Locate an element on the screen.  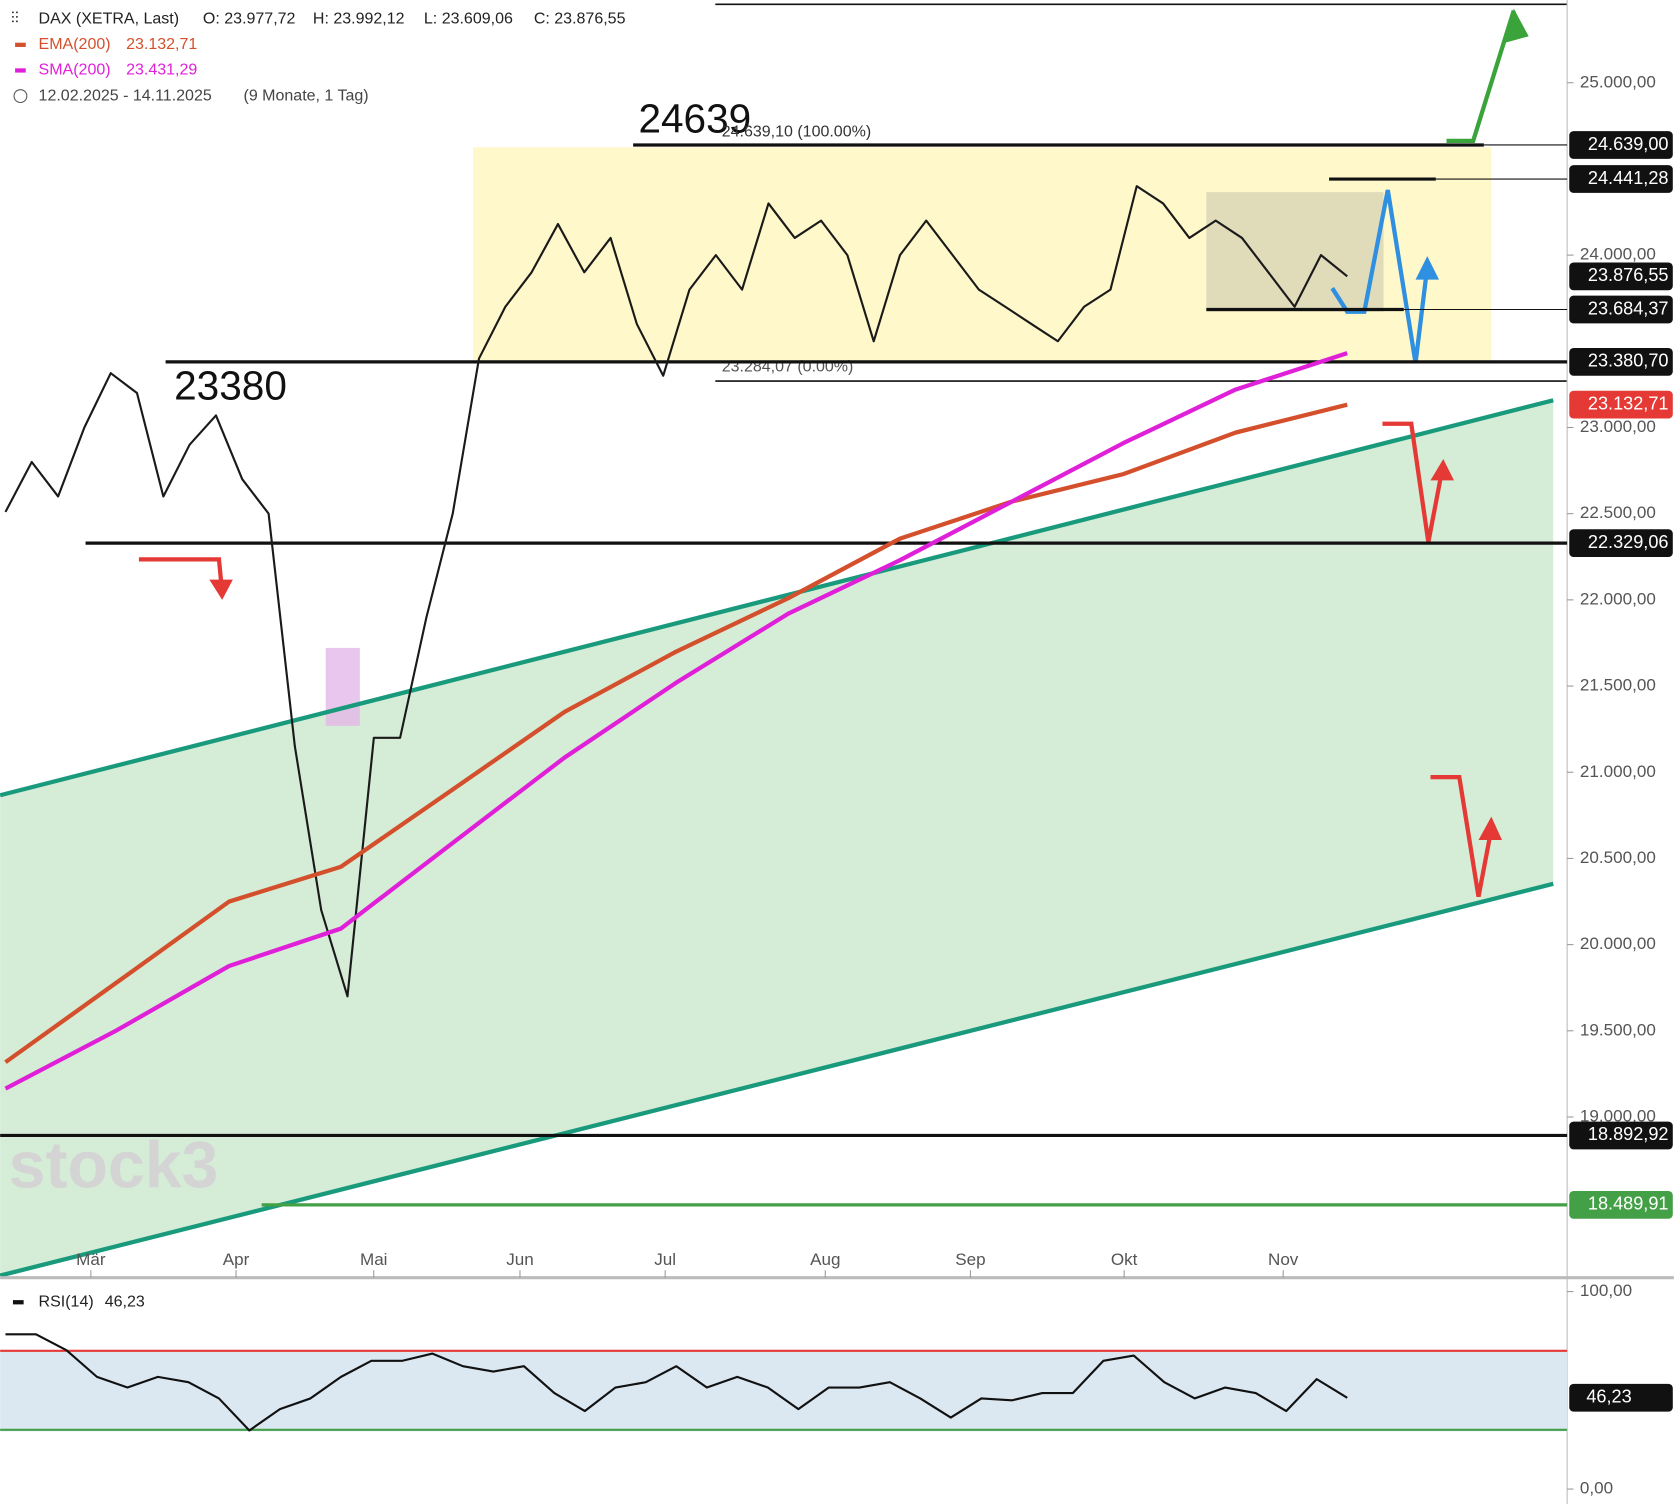
rsi-band is located at coordinates (784, 1391).